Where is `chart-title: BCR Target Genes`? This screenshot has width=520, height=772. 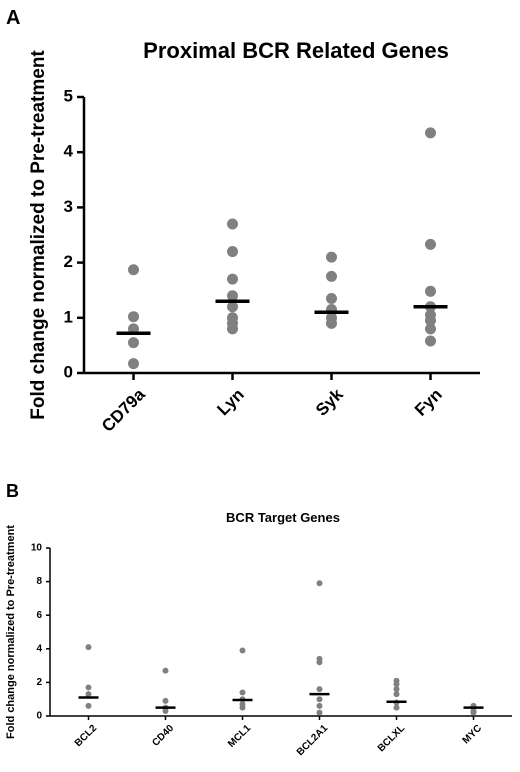 chart-title: BCR Target Genes is located at coordinates (283, 517).